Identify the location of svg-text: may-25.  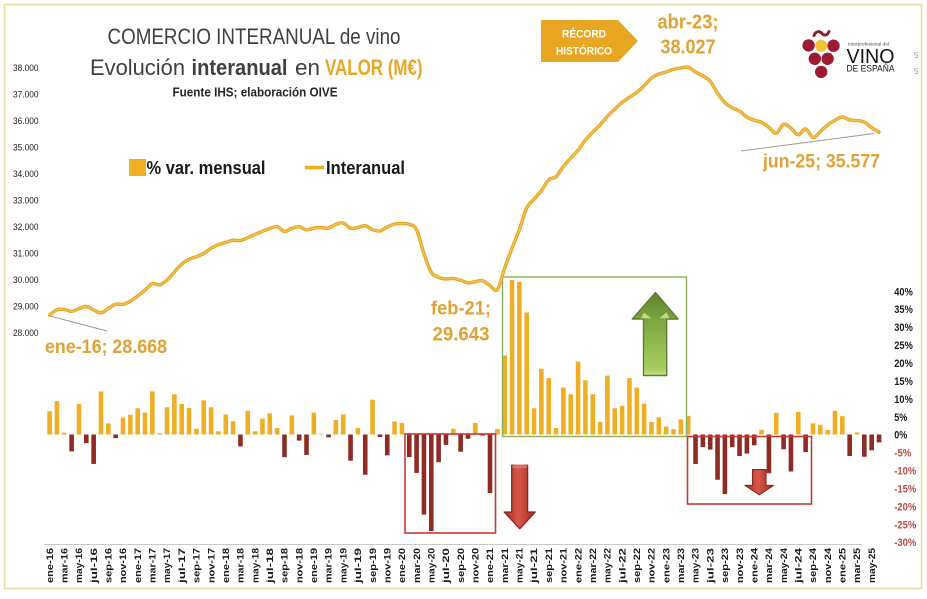
(872, 565).